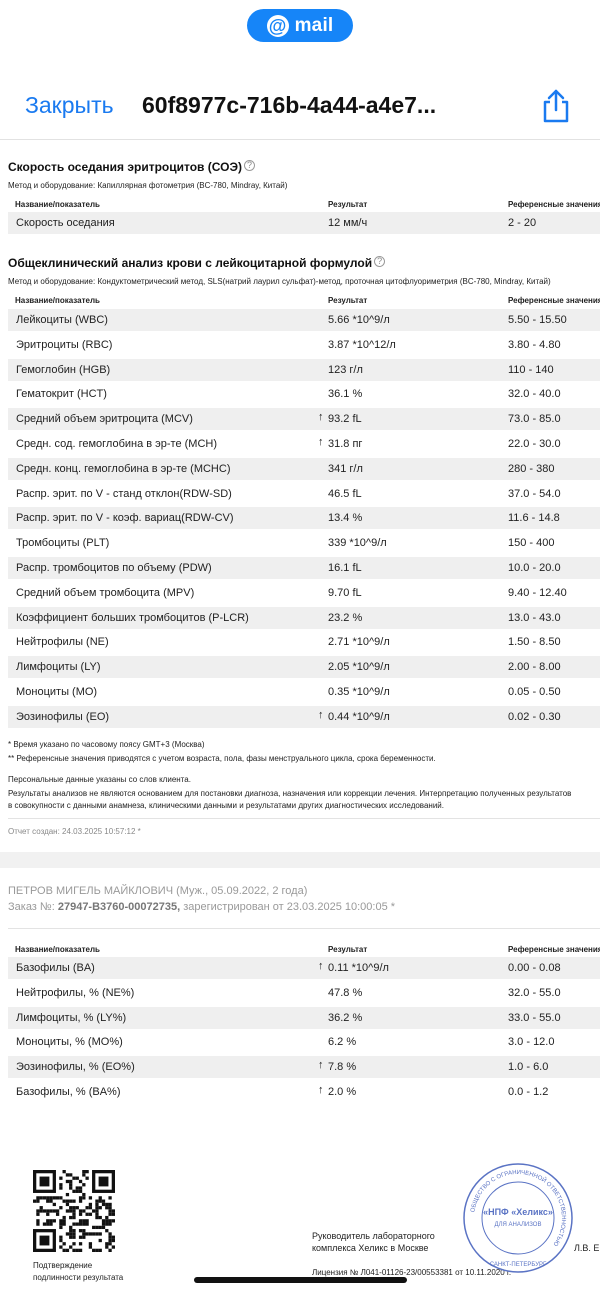 The image size is (600, 1297). I want to click on test-reference: 1.50 - 8.50, so click(534, 642).